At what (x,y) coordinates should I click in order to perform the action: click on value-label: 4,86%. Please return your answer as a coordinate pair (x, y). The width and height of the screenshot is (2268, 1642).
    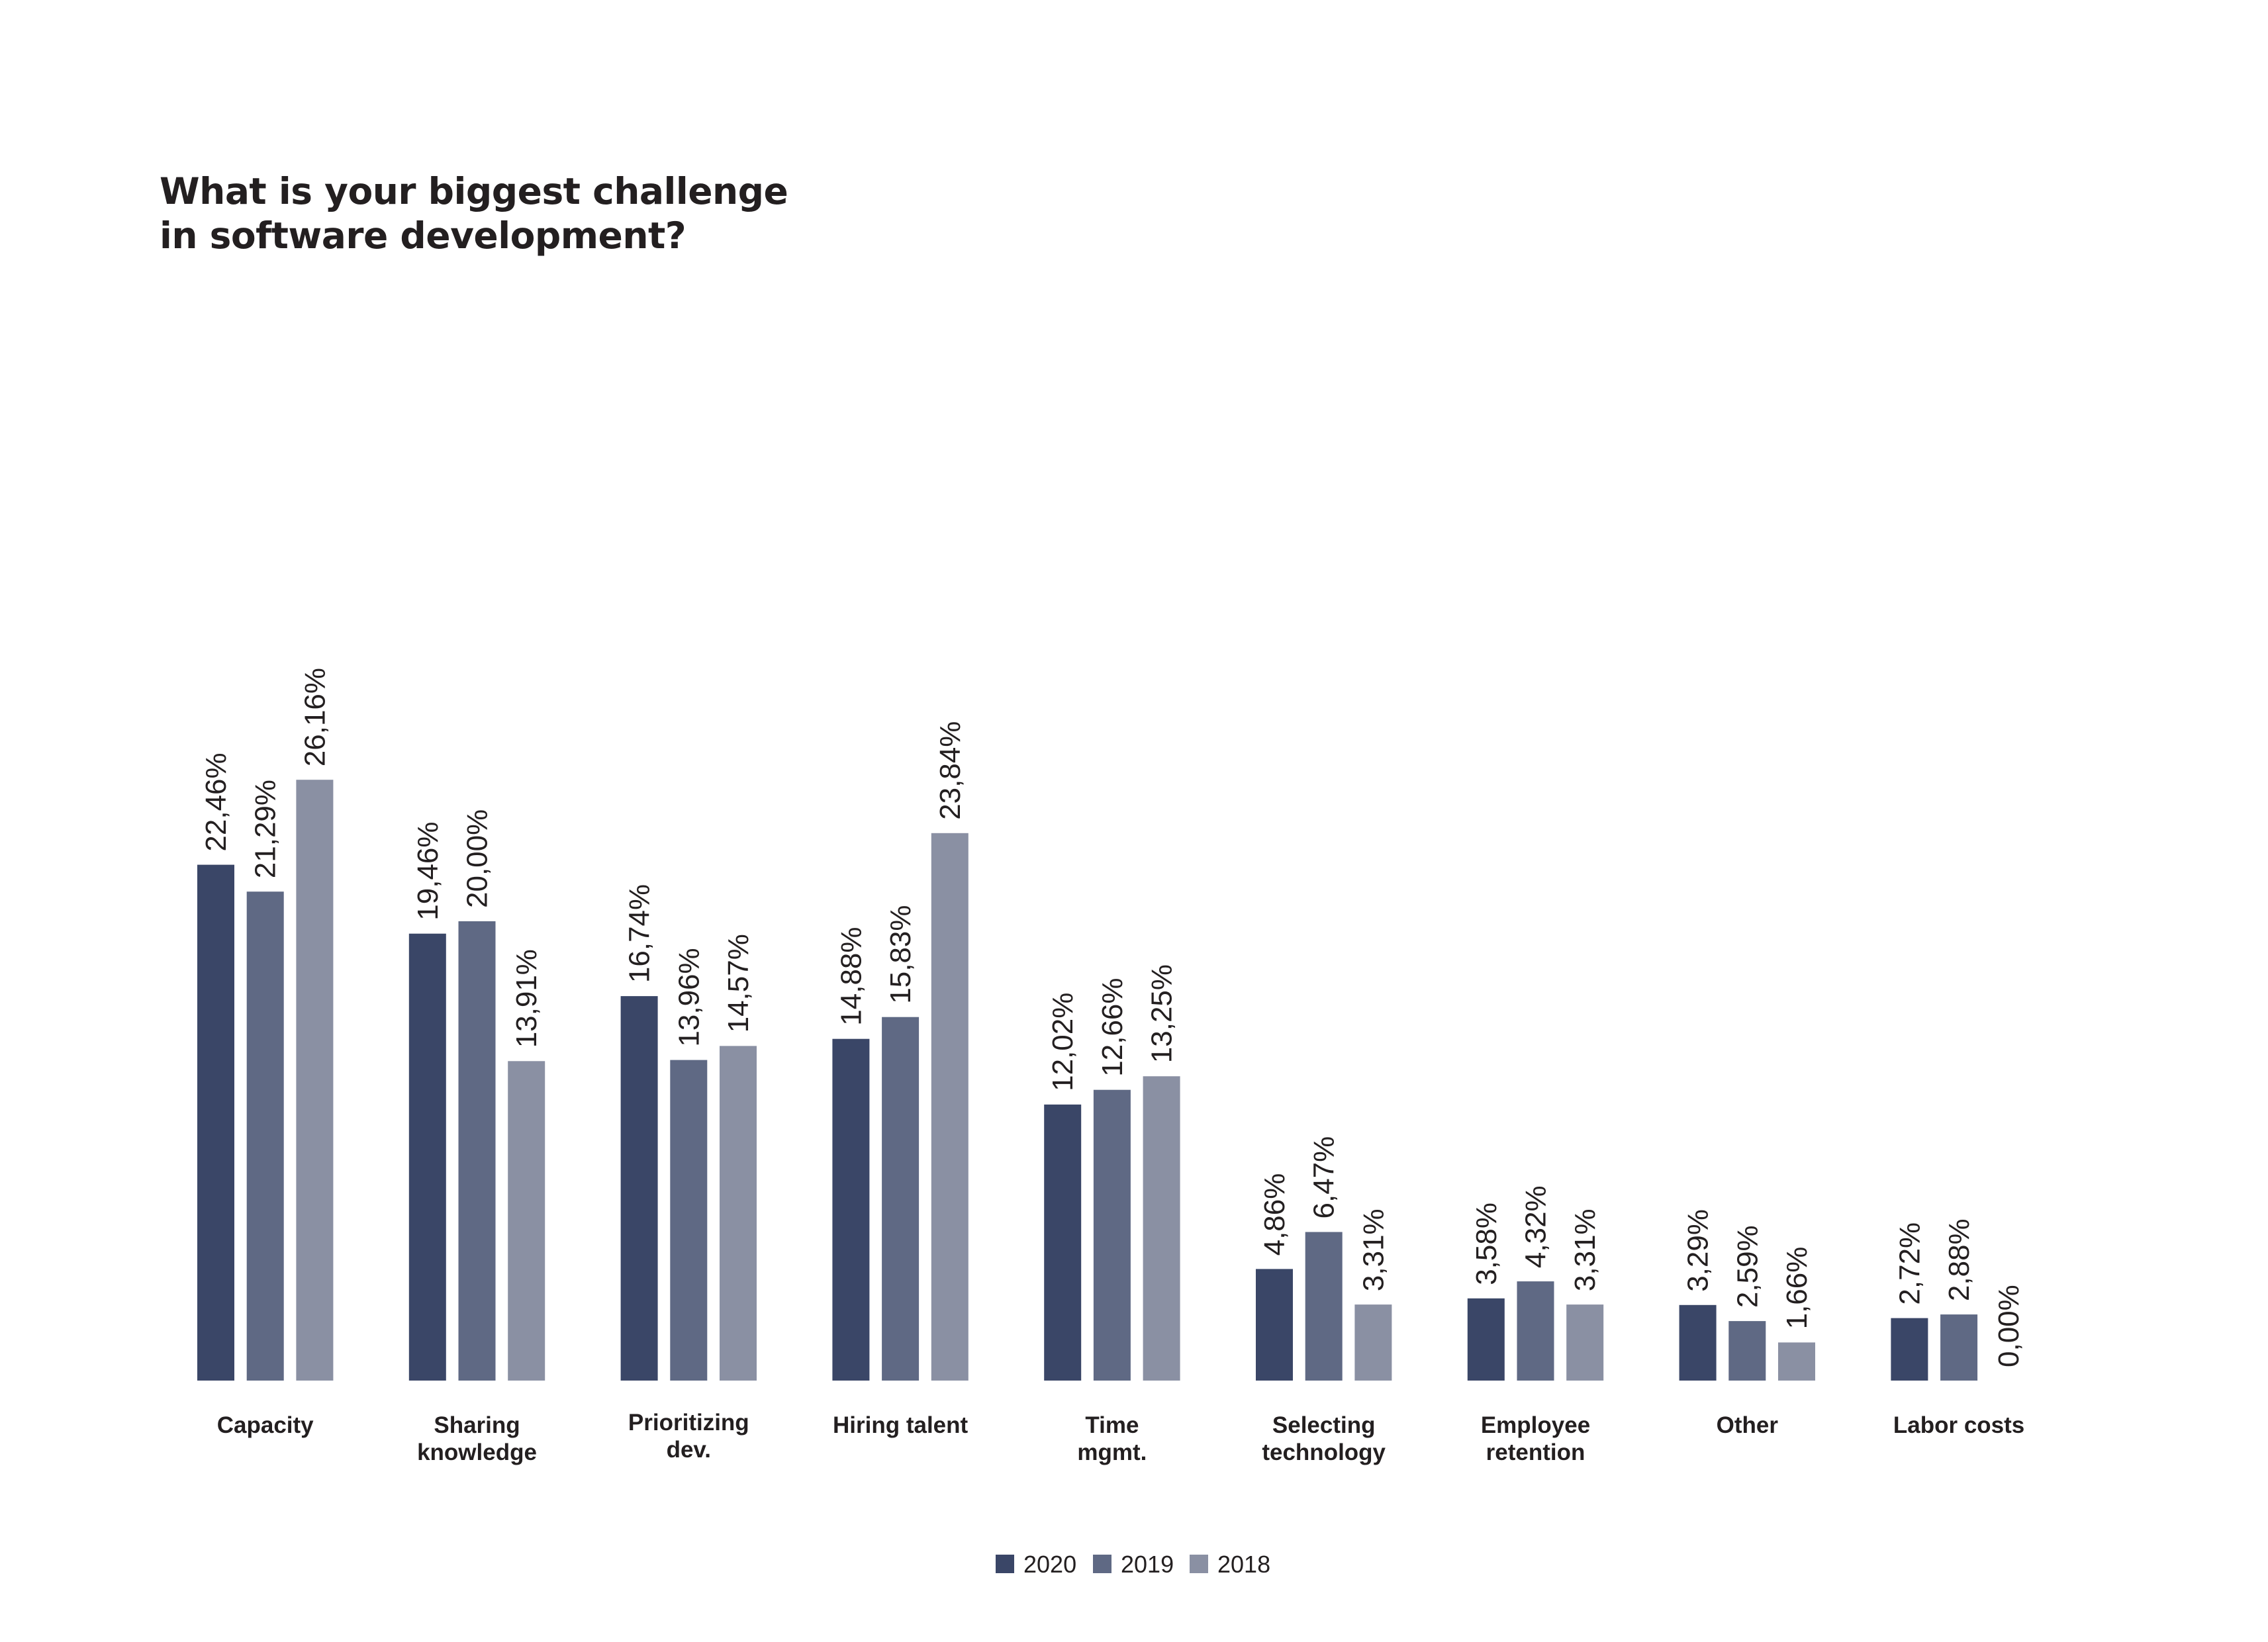
    Looking at the image, I should click on (1275, 1214).